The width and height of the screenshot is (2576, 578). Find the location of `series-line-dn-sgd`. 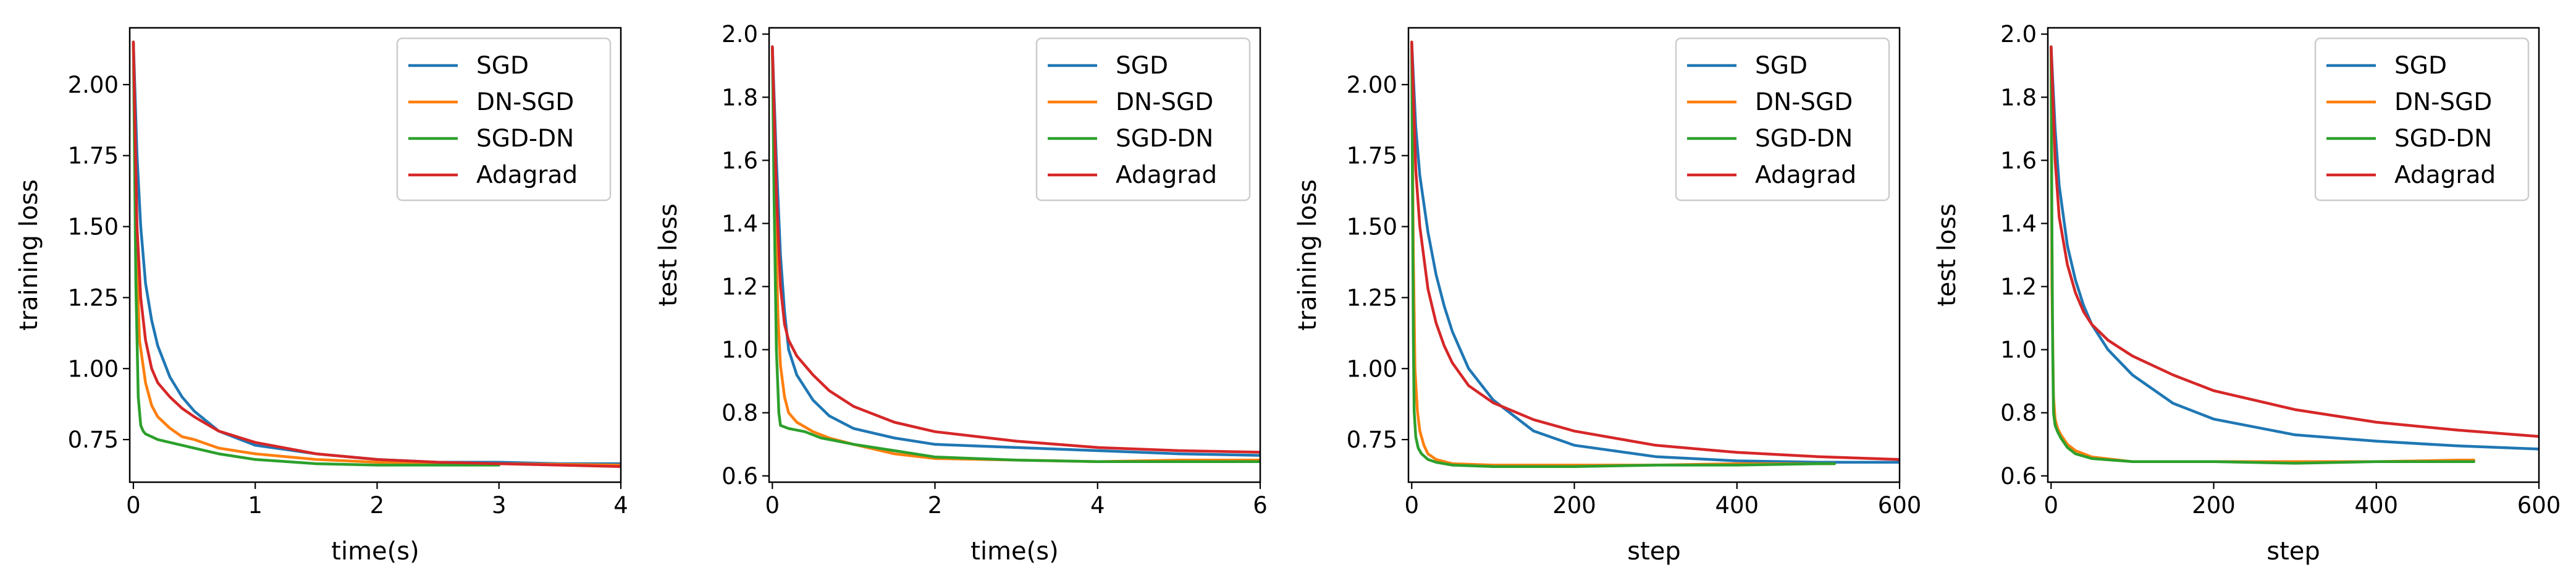

series-line-dn-sgd is located at coordinates (376, 253).